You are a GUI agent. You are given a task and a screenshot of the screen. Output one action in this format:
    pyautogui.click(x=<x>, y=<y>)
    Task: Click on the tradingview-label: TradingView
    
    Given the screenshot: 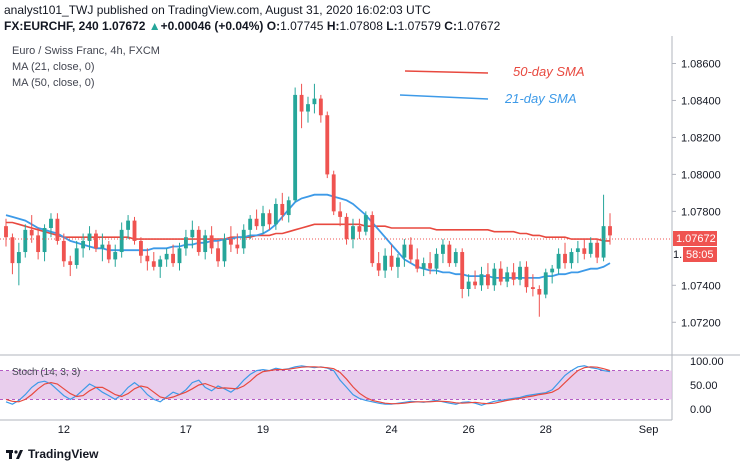 What is the action you would take?
    pyautogui.click(x=63, y=454)
    